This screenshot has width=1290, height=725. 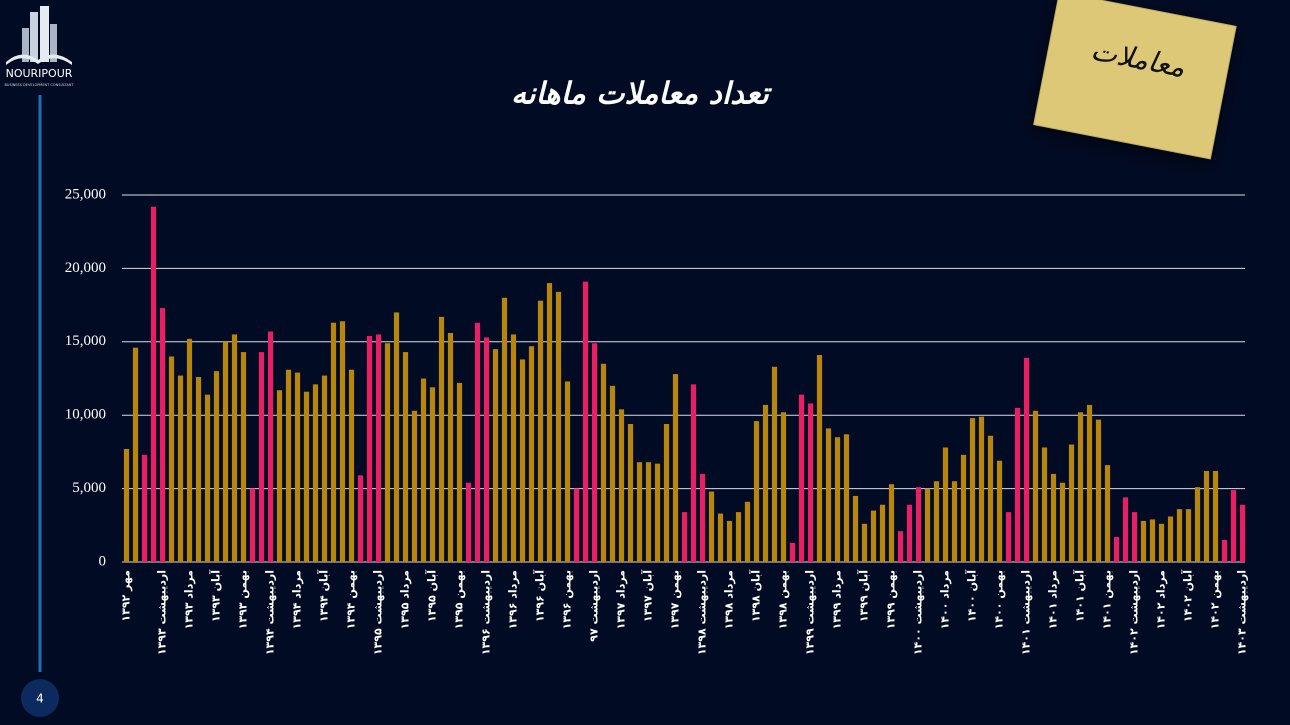 I want to click on x-tick-label: بهمن ۱۴۰۰, so click(x=999, y=599).